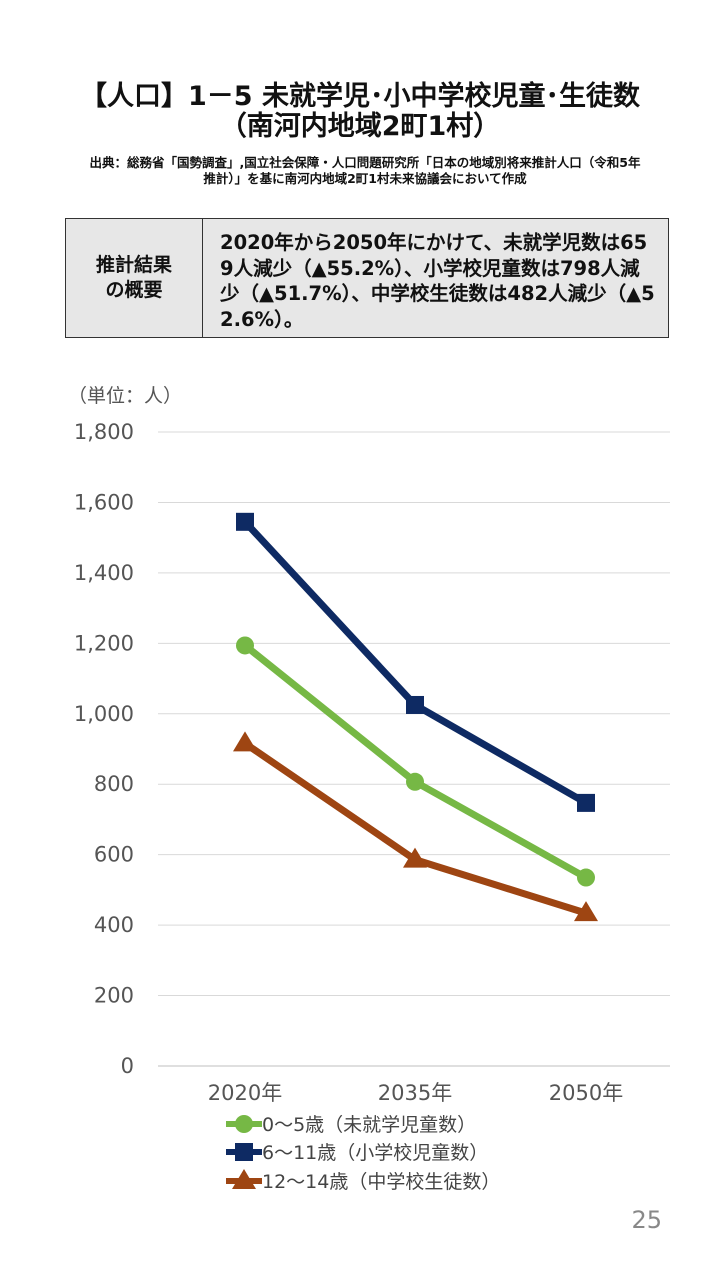 This screenshot has height=1280, width=720. What do you see at coordinates (134, 290) in the screenshot?
I see `summary-label-line-2: の概要` at bounding box center [134, 290].